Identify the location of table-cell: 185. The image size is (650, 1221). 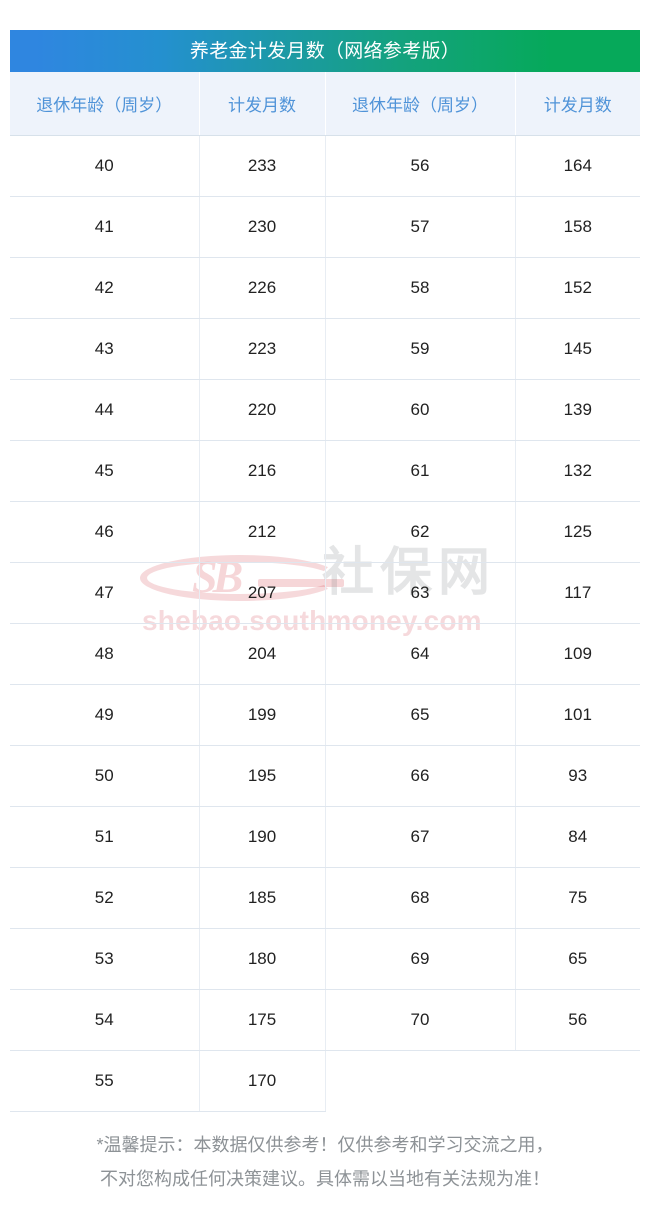
(262, 898).